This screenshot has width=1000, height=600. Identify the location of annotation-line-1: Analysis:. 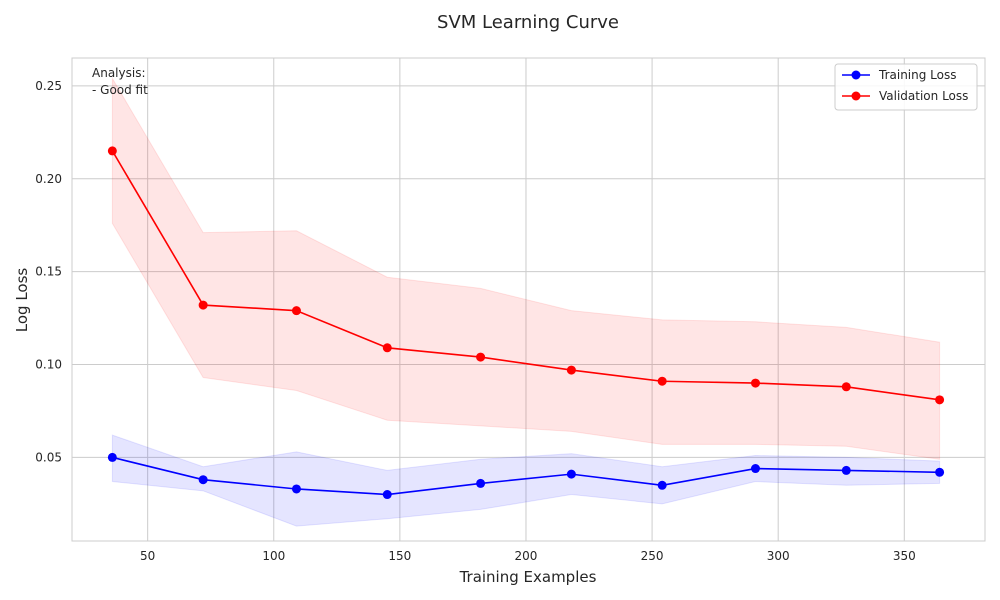
(118, 73).